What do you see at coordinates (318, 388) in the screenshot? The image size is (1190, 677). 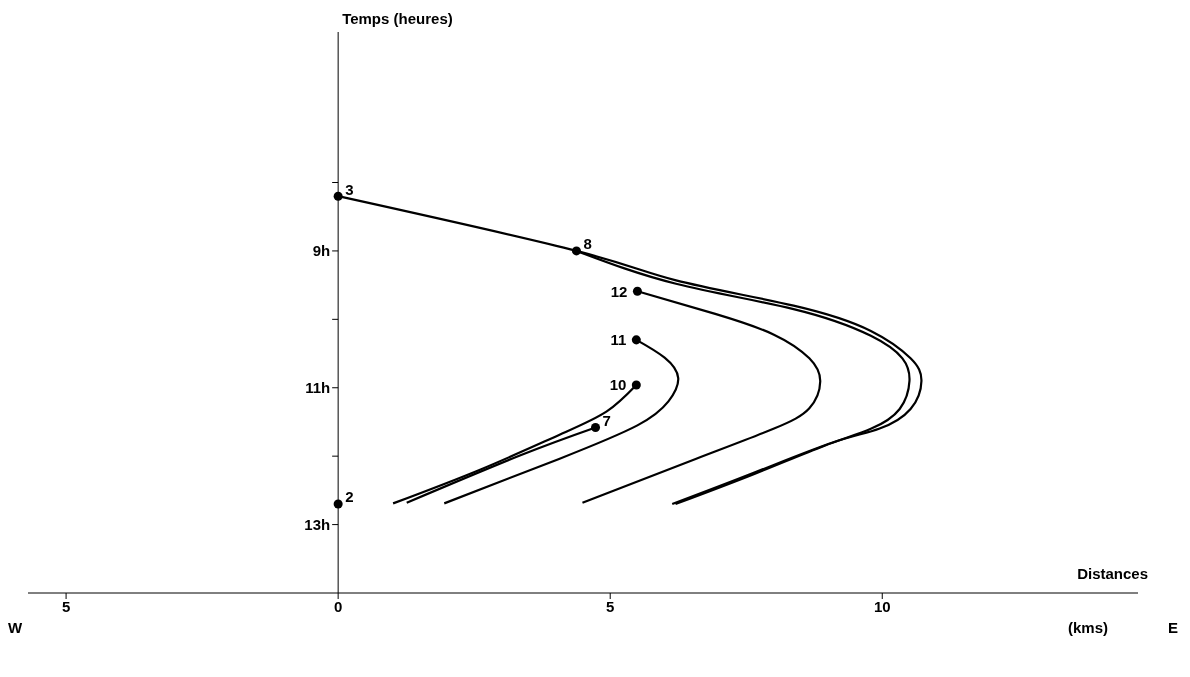 I see `y-tick-label: 11h` at bounding box center [318, 388].